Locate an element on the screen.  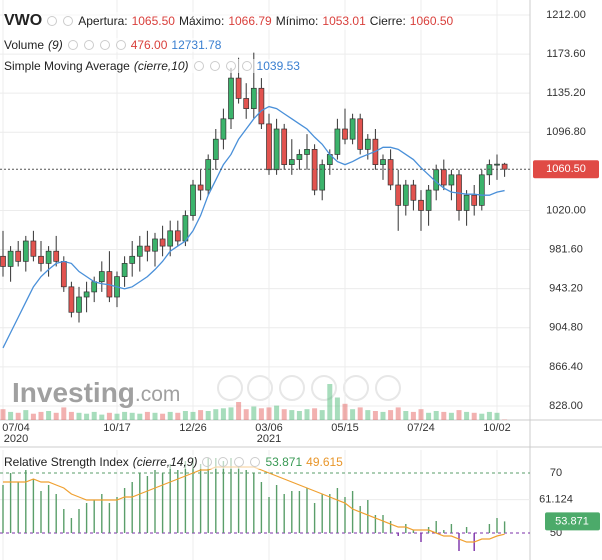
volume-average: 12731.78 is located at coordinates (196, 45).